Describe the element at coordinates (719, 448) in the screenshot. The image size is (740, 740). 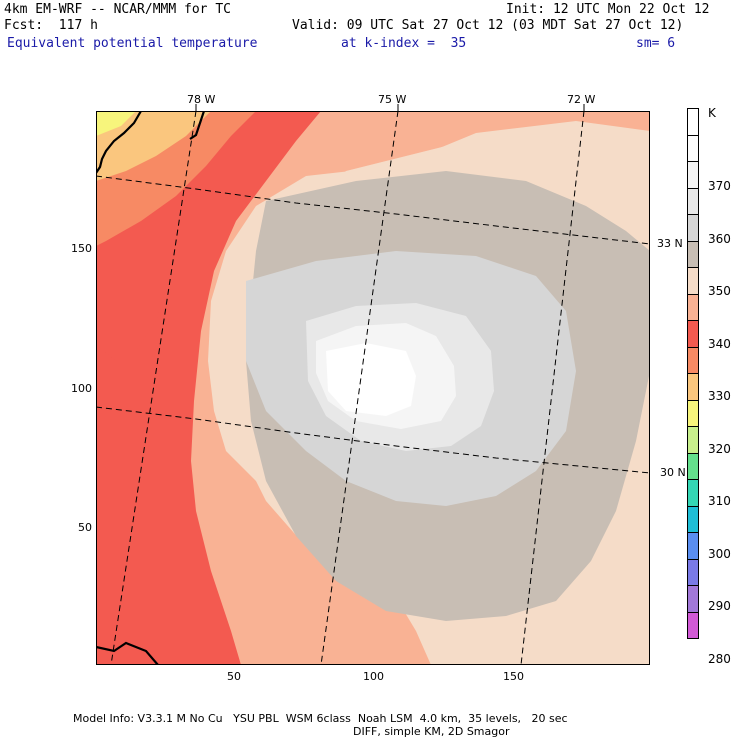
I see `legend-label: 320` at that location.